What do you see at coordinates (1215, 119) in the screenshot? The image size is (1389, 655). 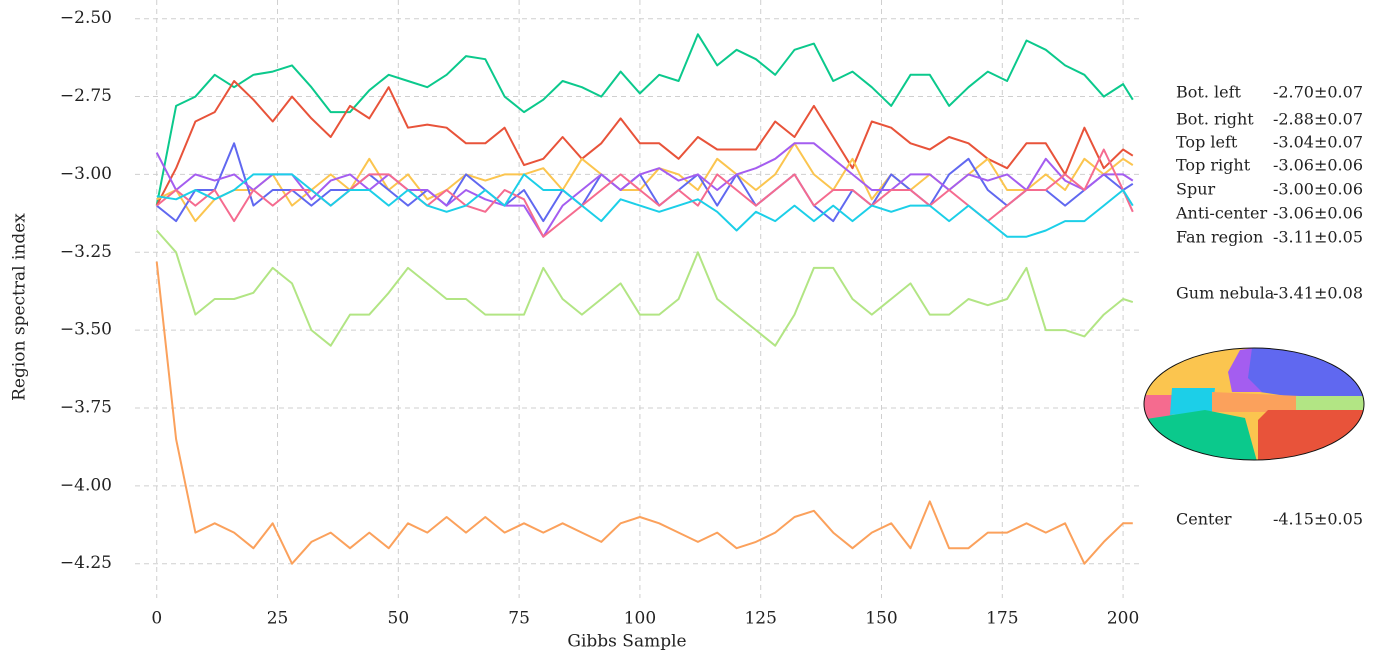 I see `legend-label: Bot. right` at bounding box center [1215, 119].